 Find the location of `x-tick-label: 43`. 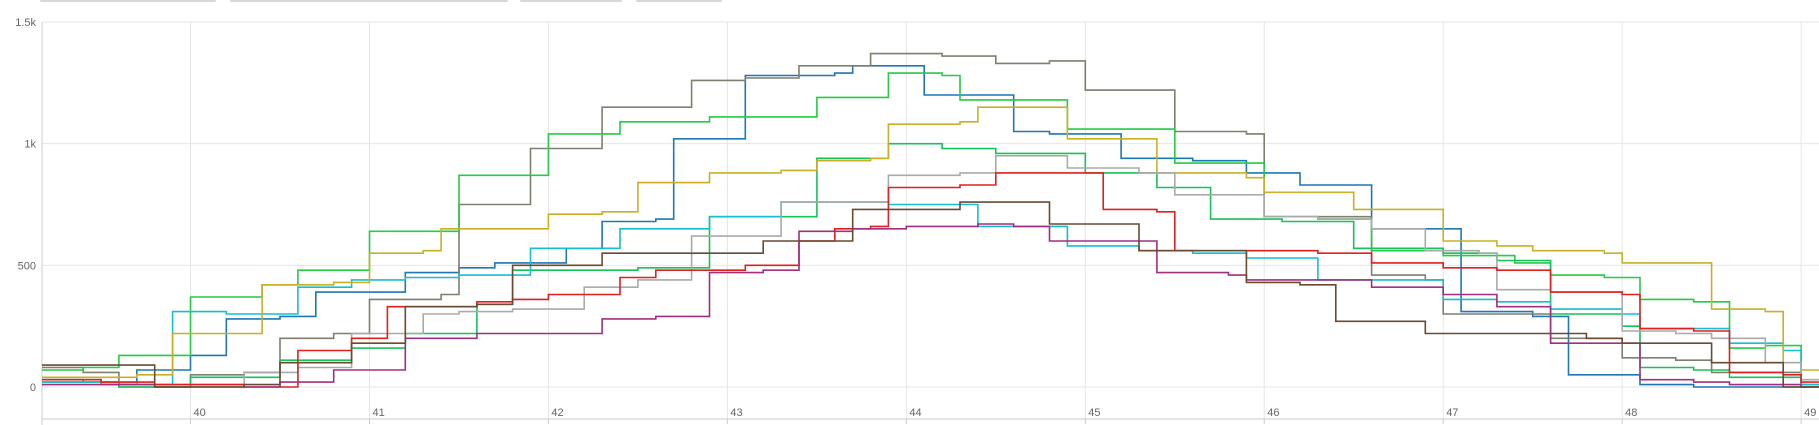

x-tick-label: 43 is located at coordinates (736, 413).